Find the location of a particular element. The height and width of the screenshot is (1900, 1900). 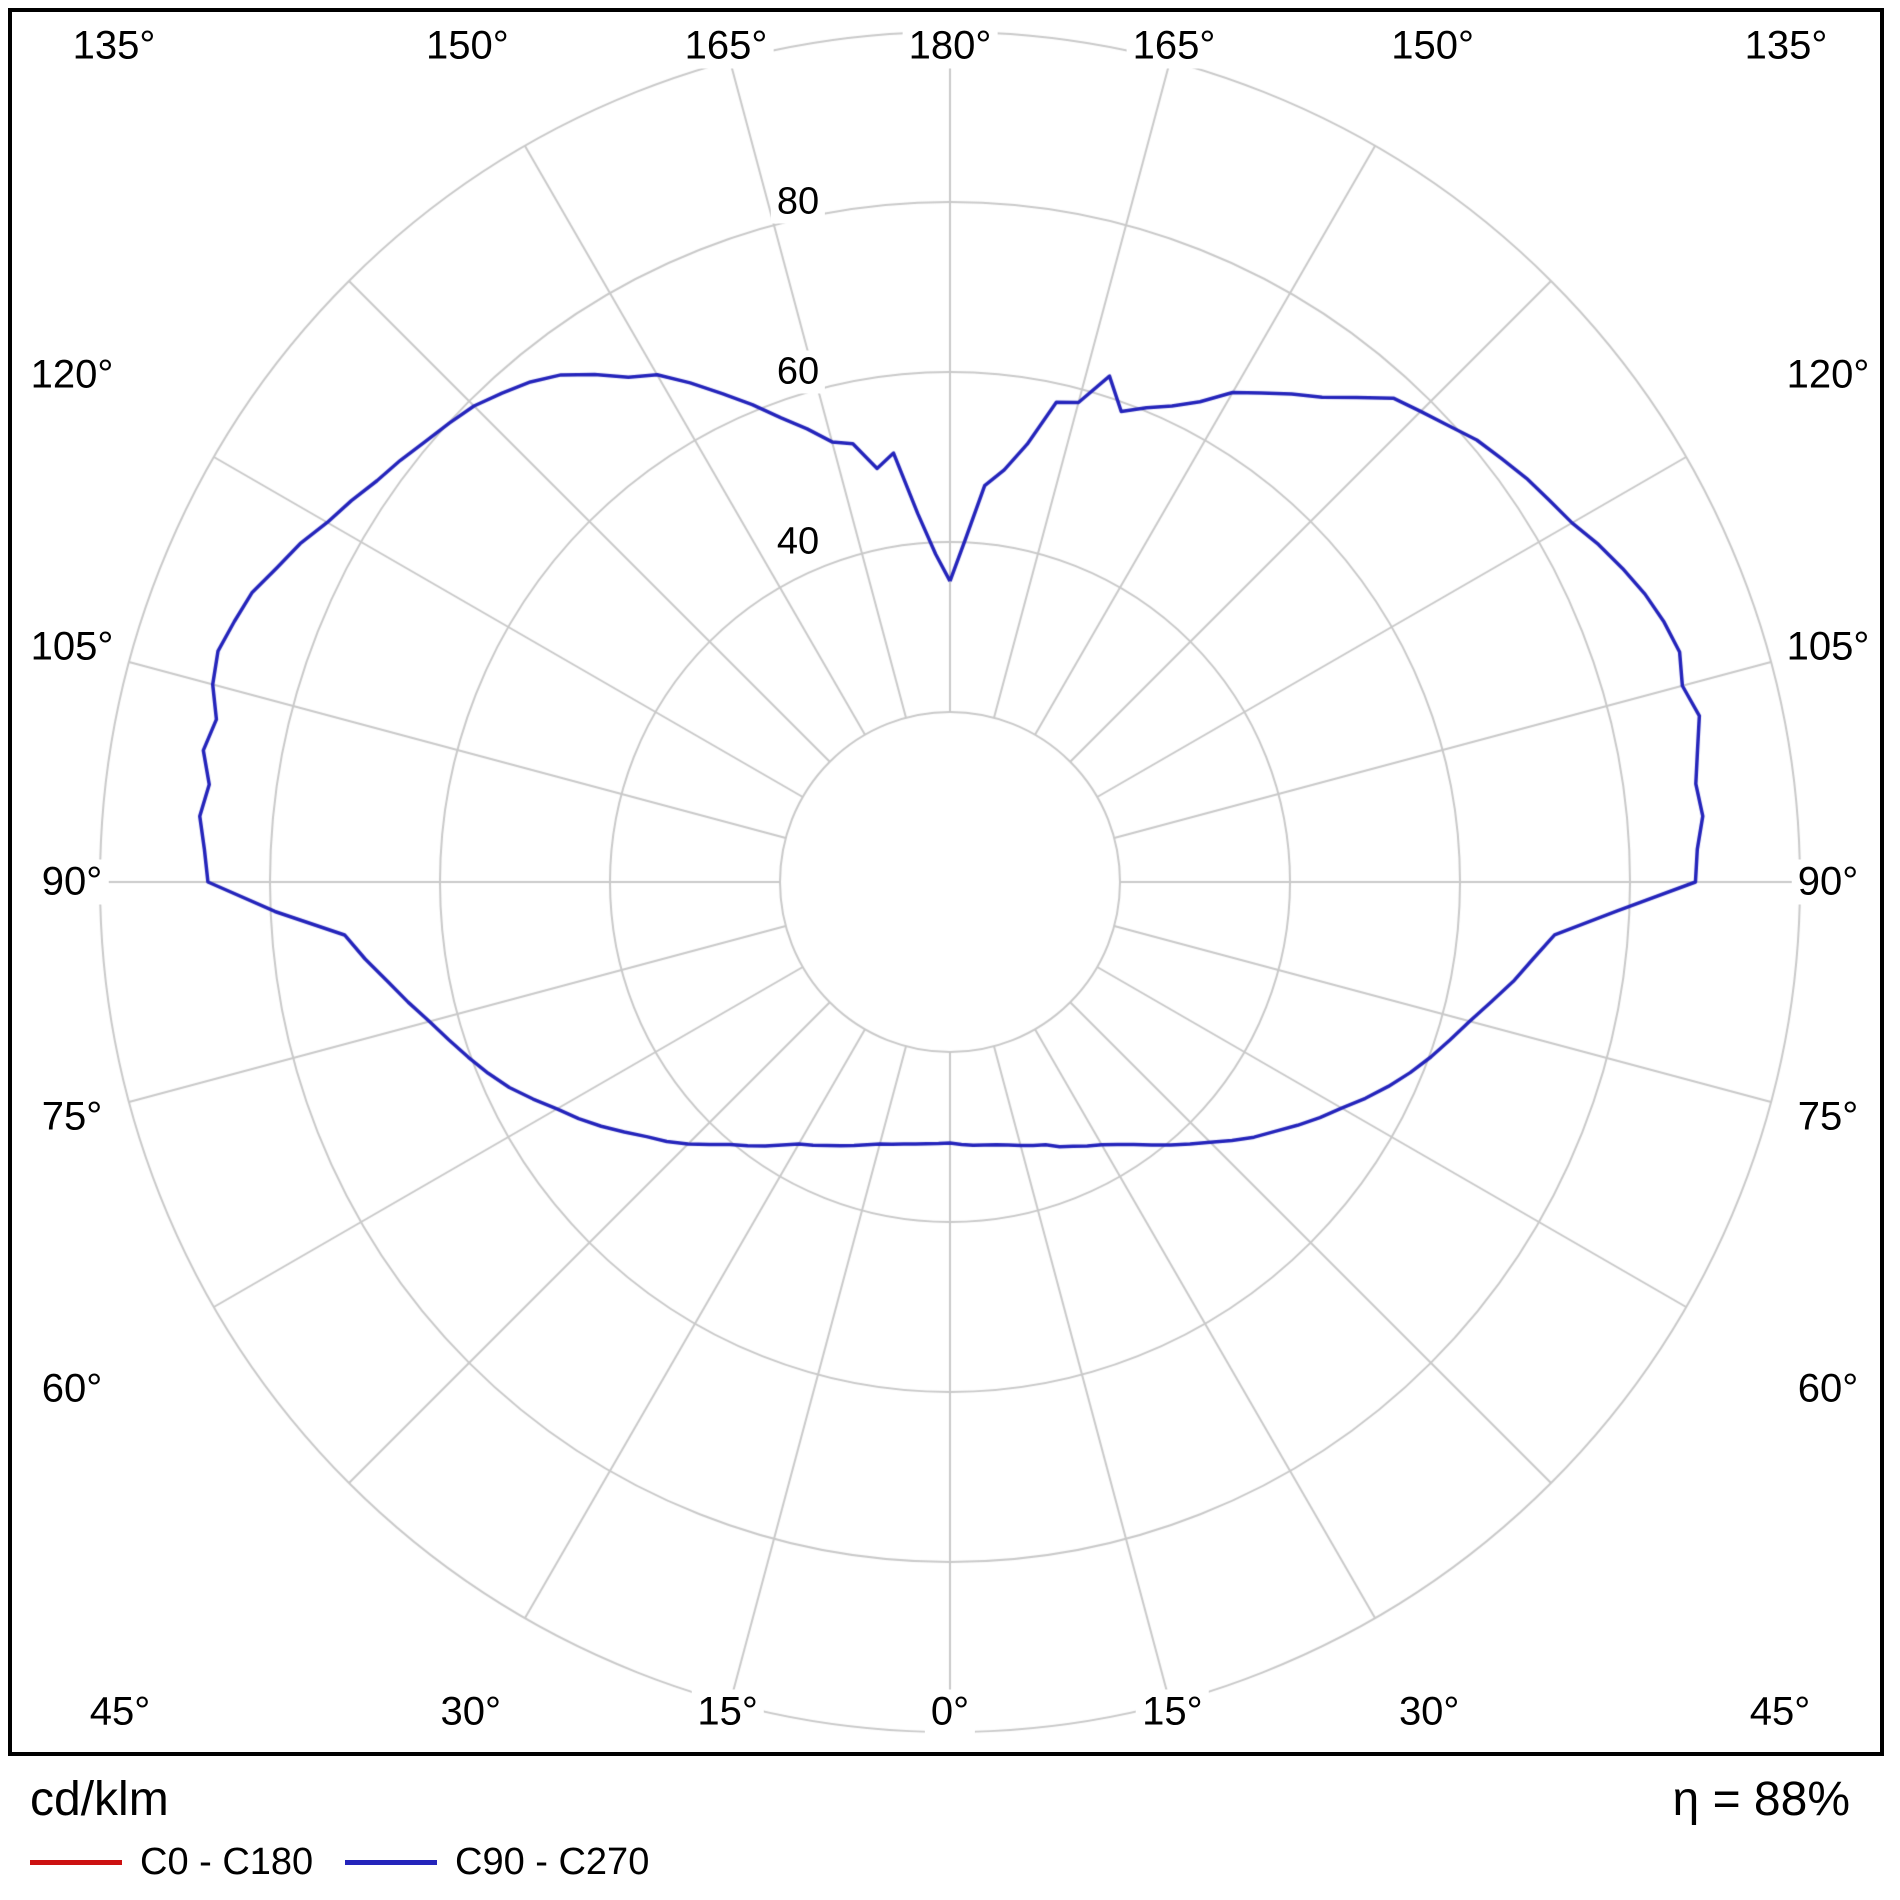

angle-label-30deg-left: 30° is located at coordinates (471, 1712).